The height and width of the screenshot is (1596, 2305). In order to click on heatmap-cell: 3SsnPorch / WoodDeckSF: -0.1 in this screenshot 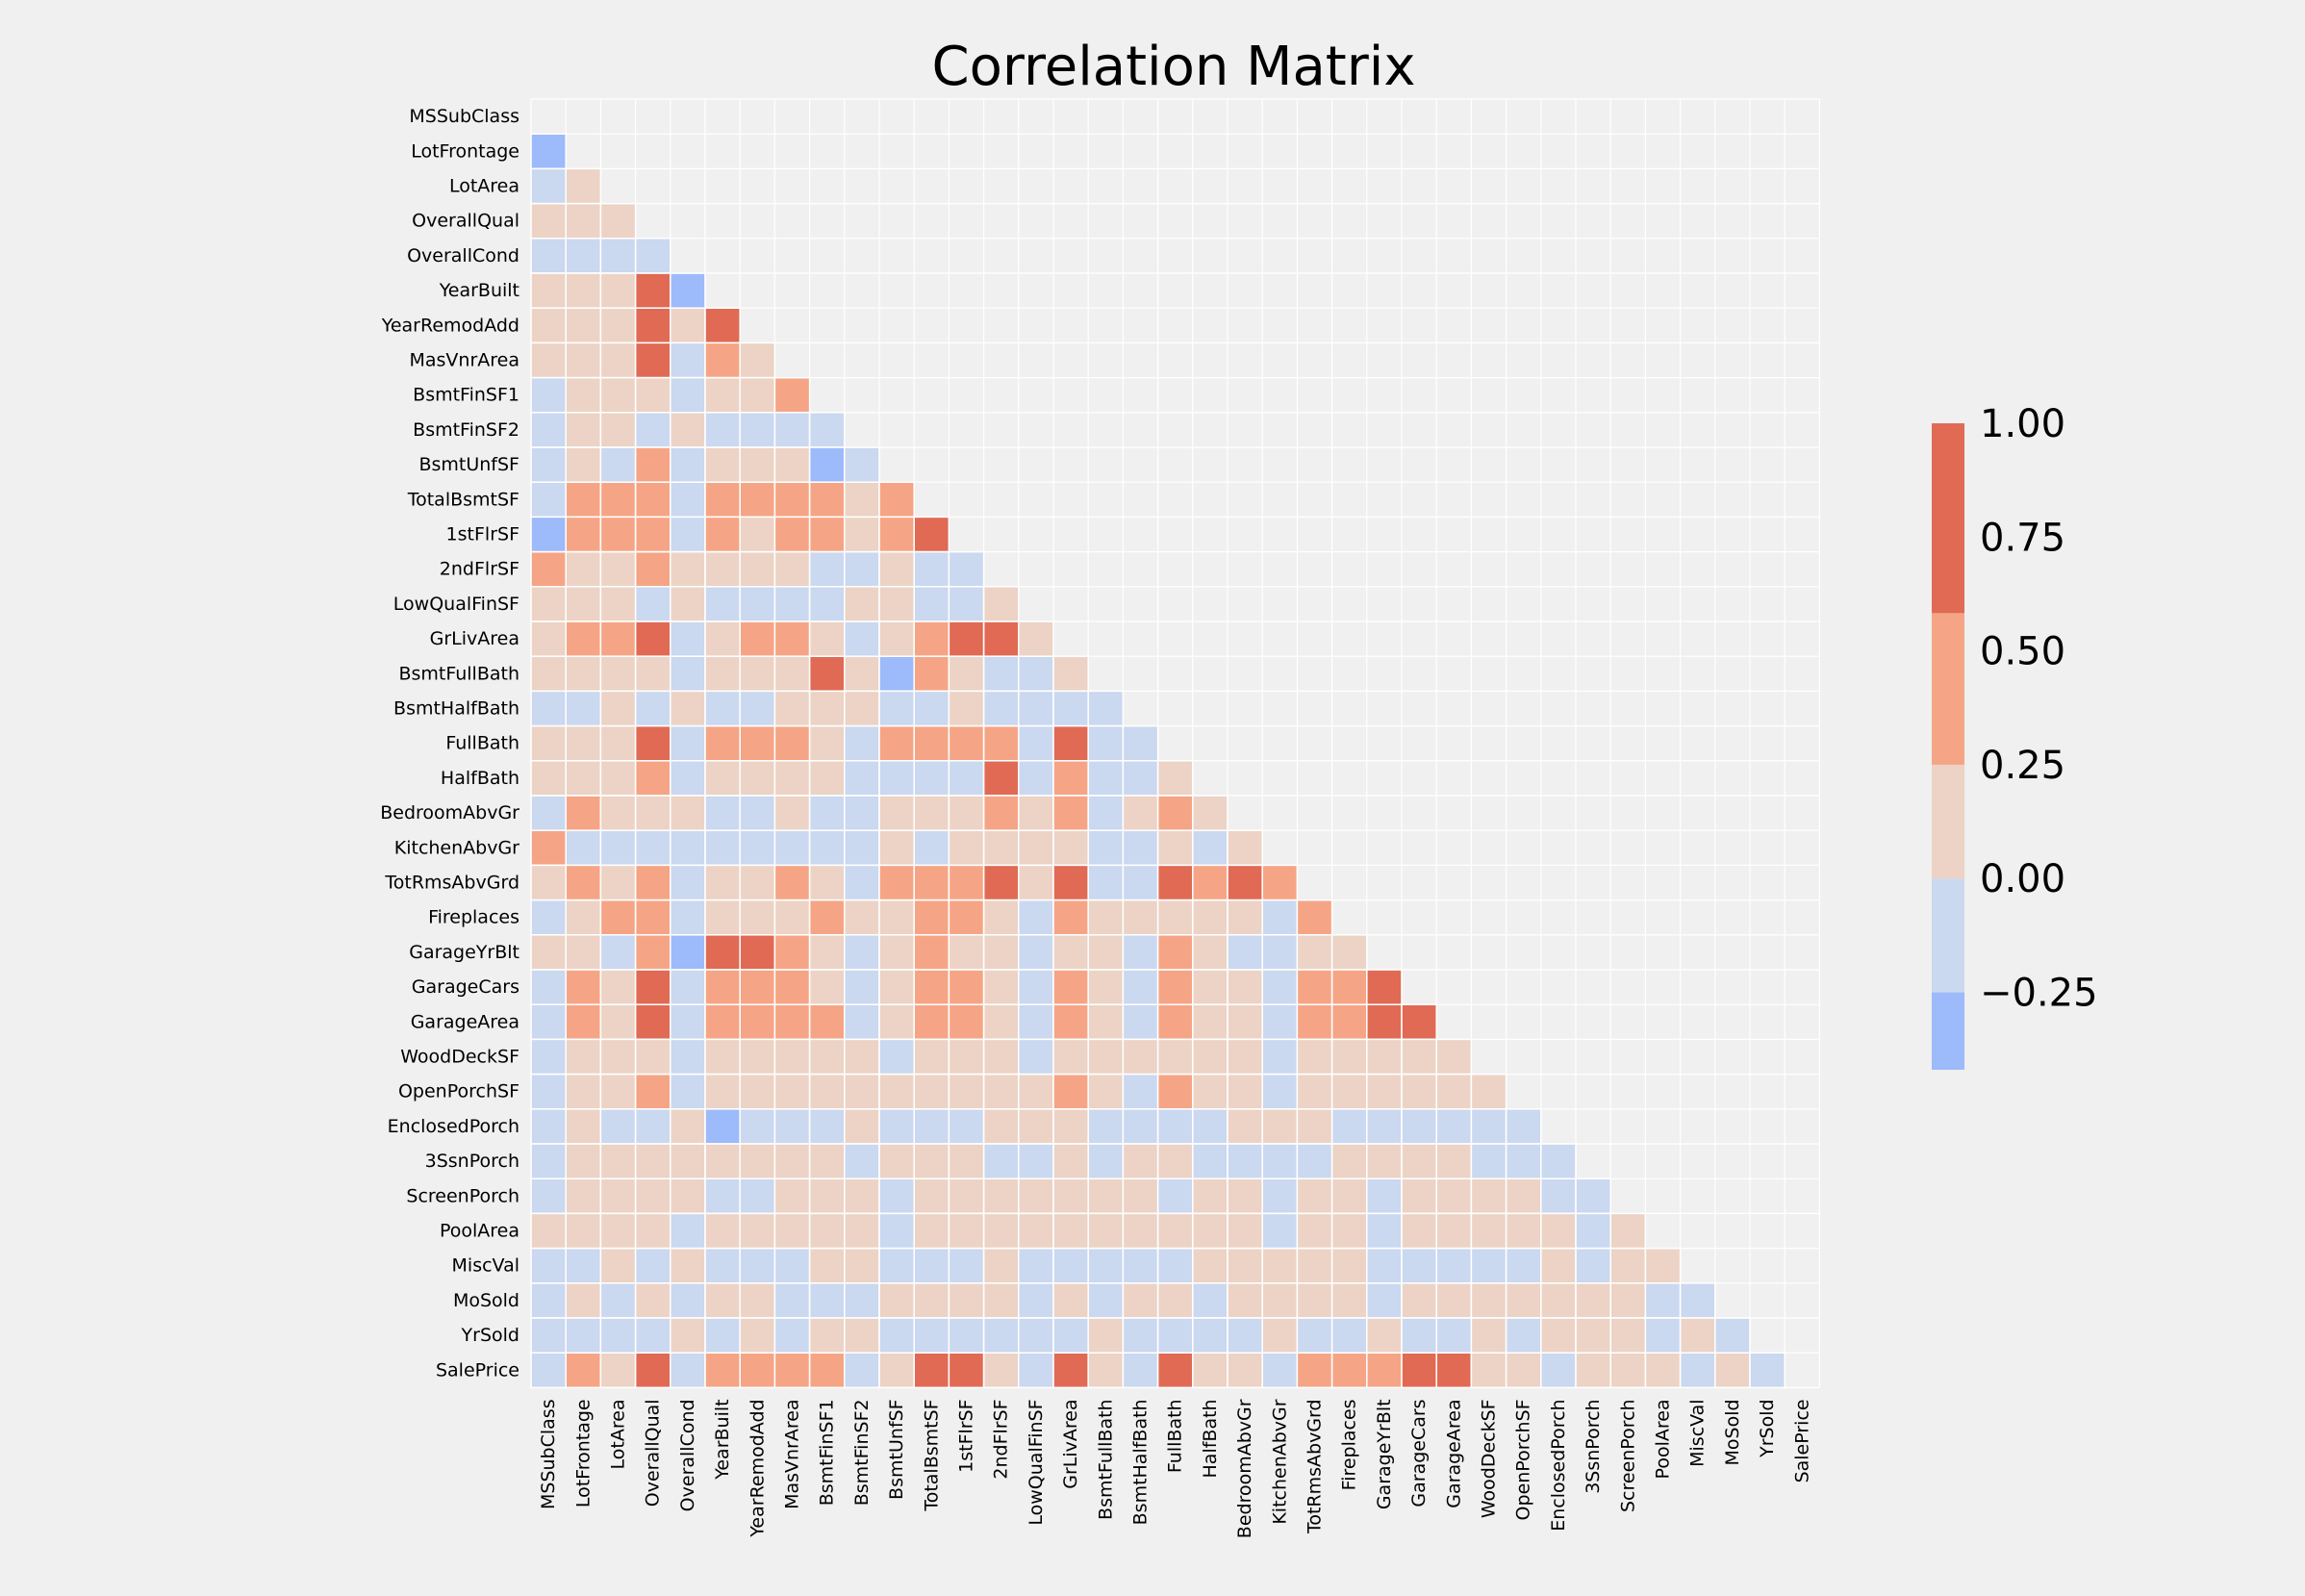, I will do `click(1488, 1161)`.